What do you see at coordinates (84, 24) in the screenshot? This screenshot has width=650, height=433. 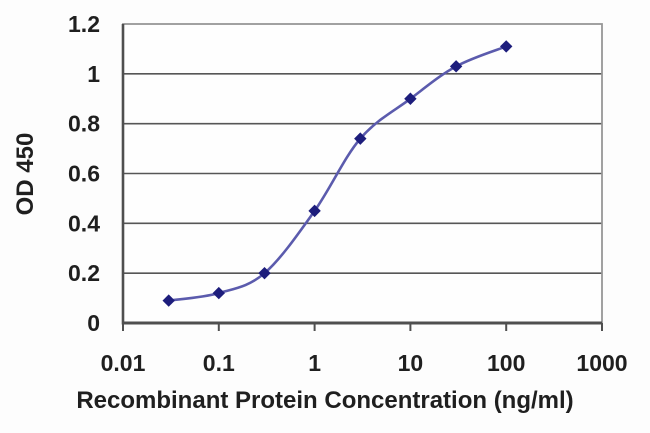 I see `y-tick-label: 1.2` at bounding box center [84, 24].